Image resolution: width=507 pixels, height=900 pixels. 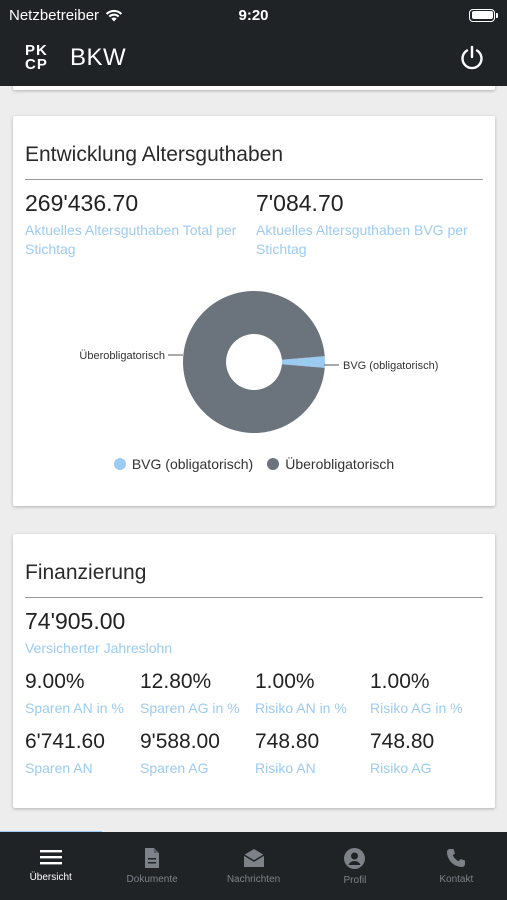 What do you see at coordinates (36, 57) in the screenshot?
I see `logo: PK CP` at bounding box center [36, 57].